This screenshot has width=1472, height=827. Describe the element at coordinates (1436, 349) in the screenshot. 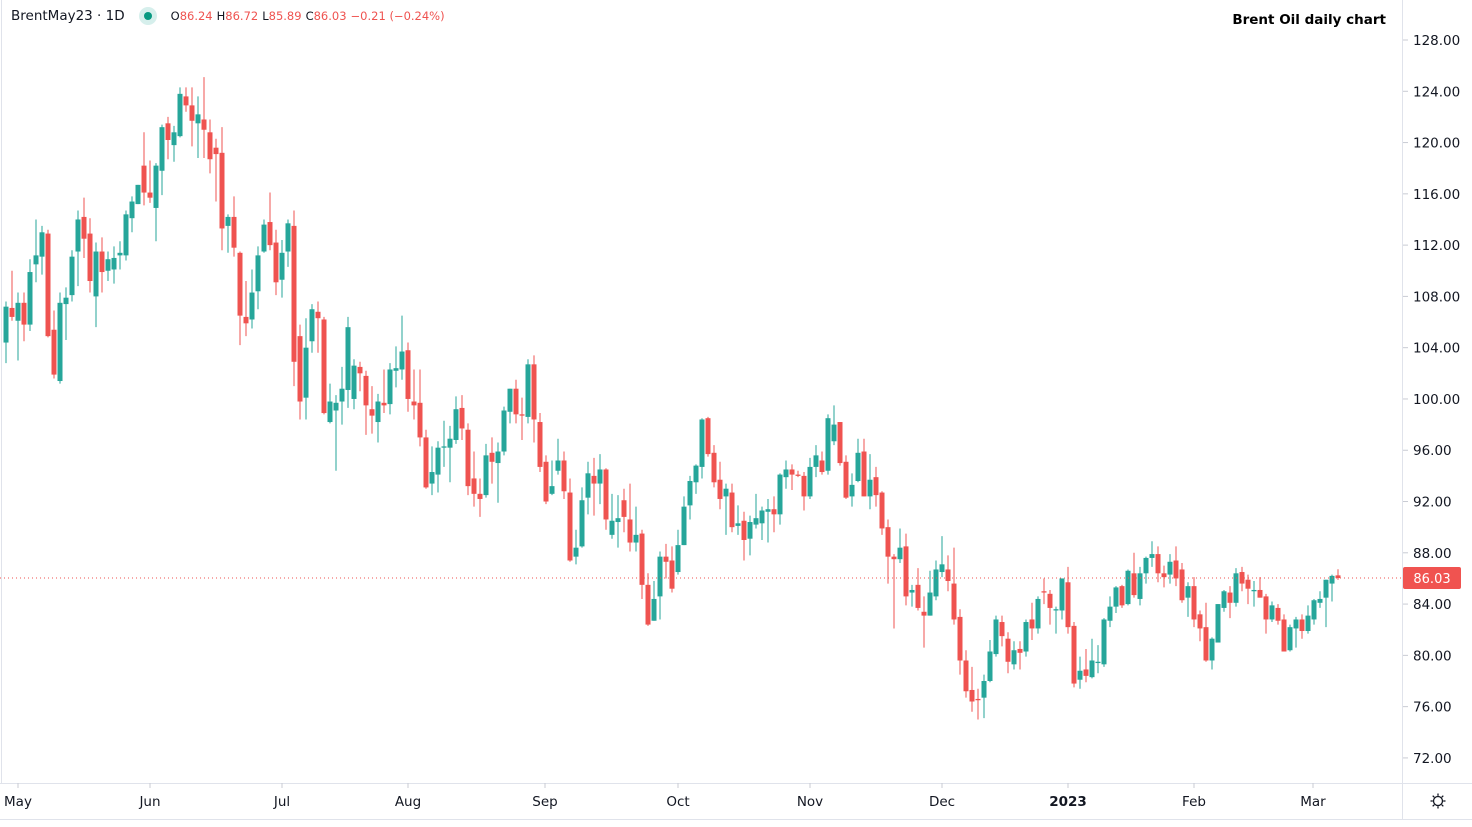

I see `y-tick-label: 104.00` at that location.